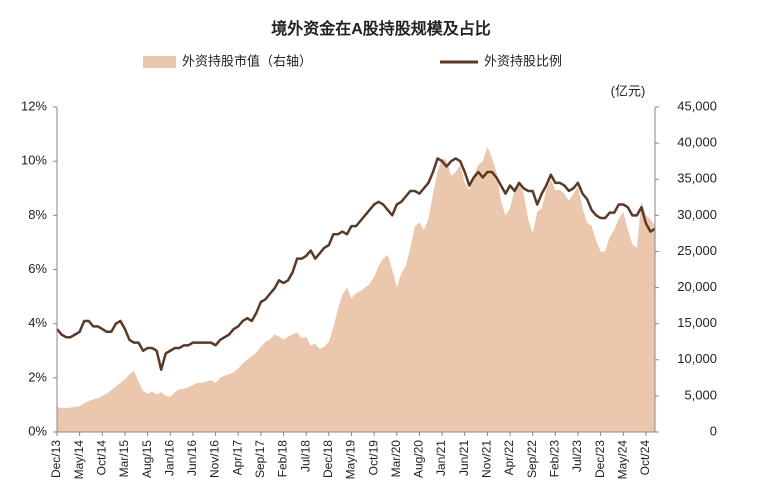  What do you see at coordinates (37, 322) in the screenshot?
I see `y-tick-label: 4%` at bounding box center [37, 322].